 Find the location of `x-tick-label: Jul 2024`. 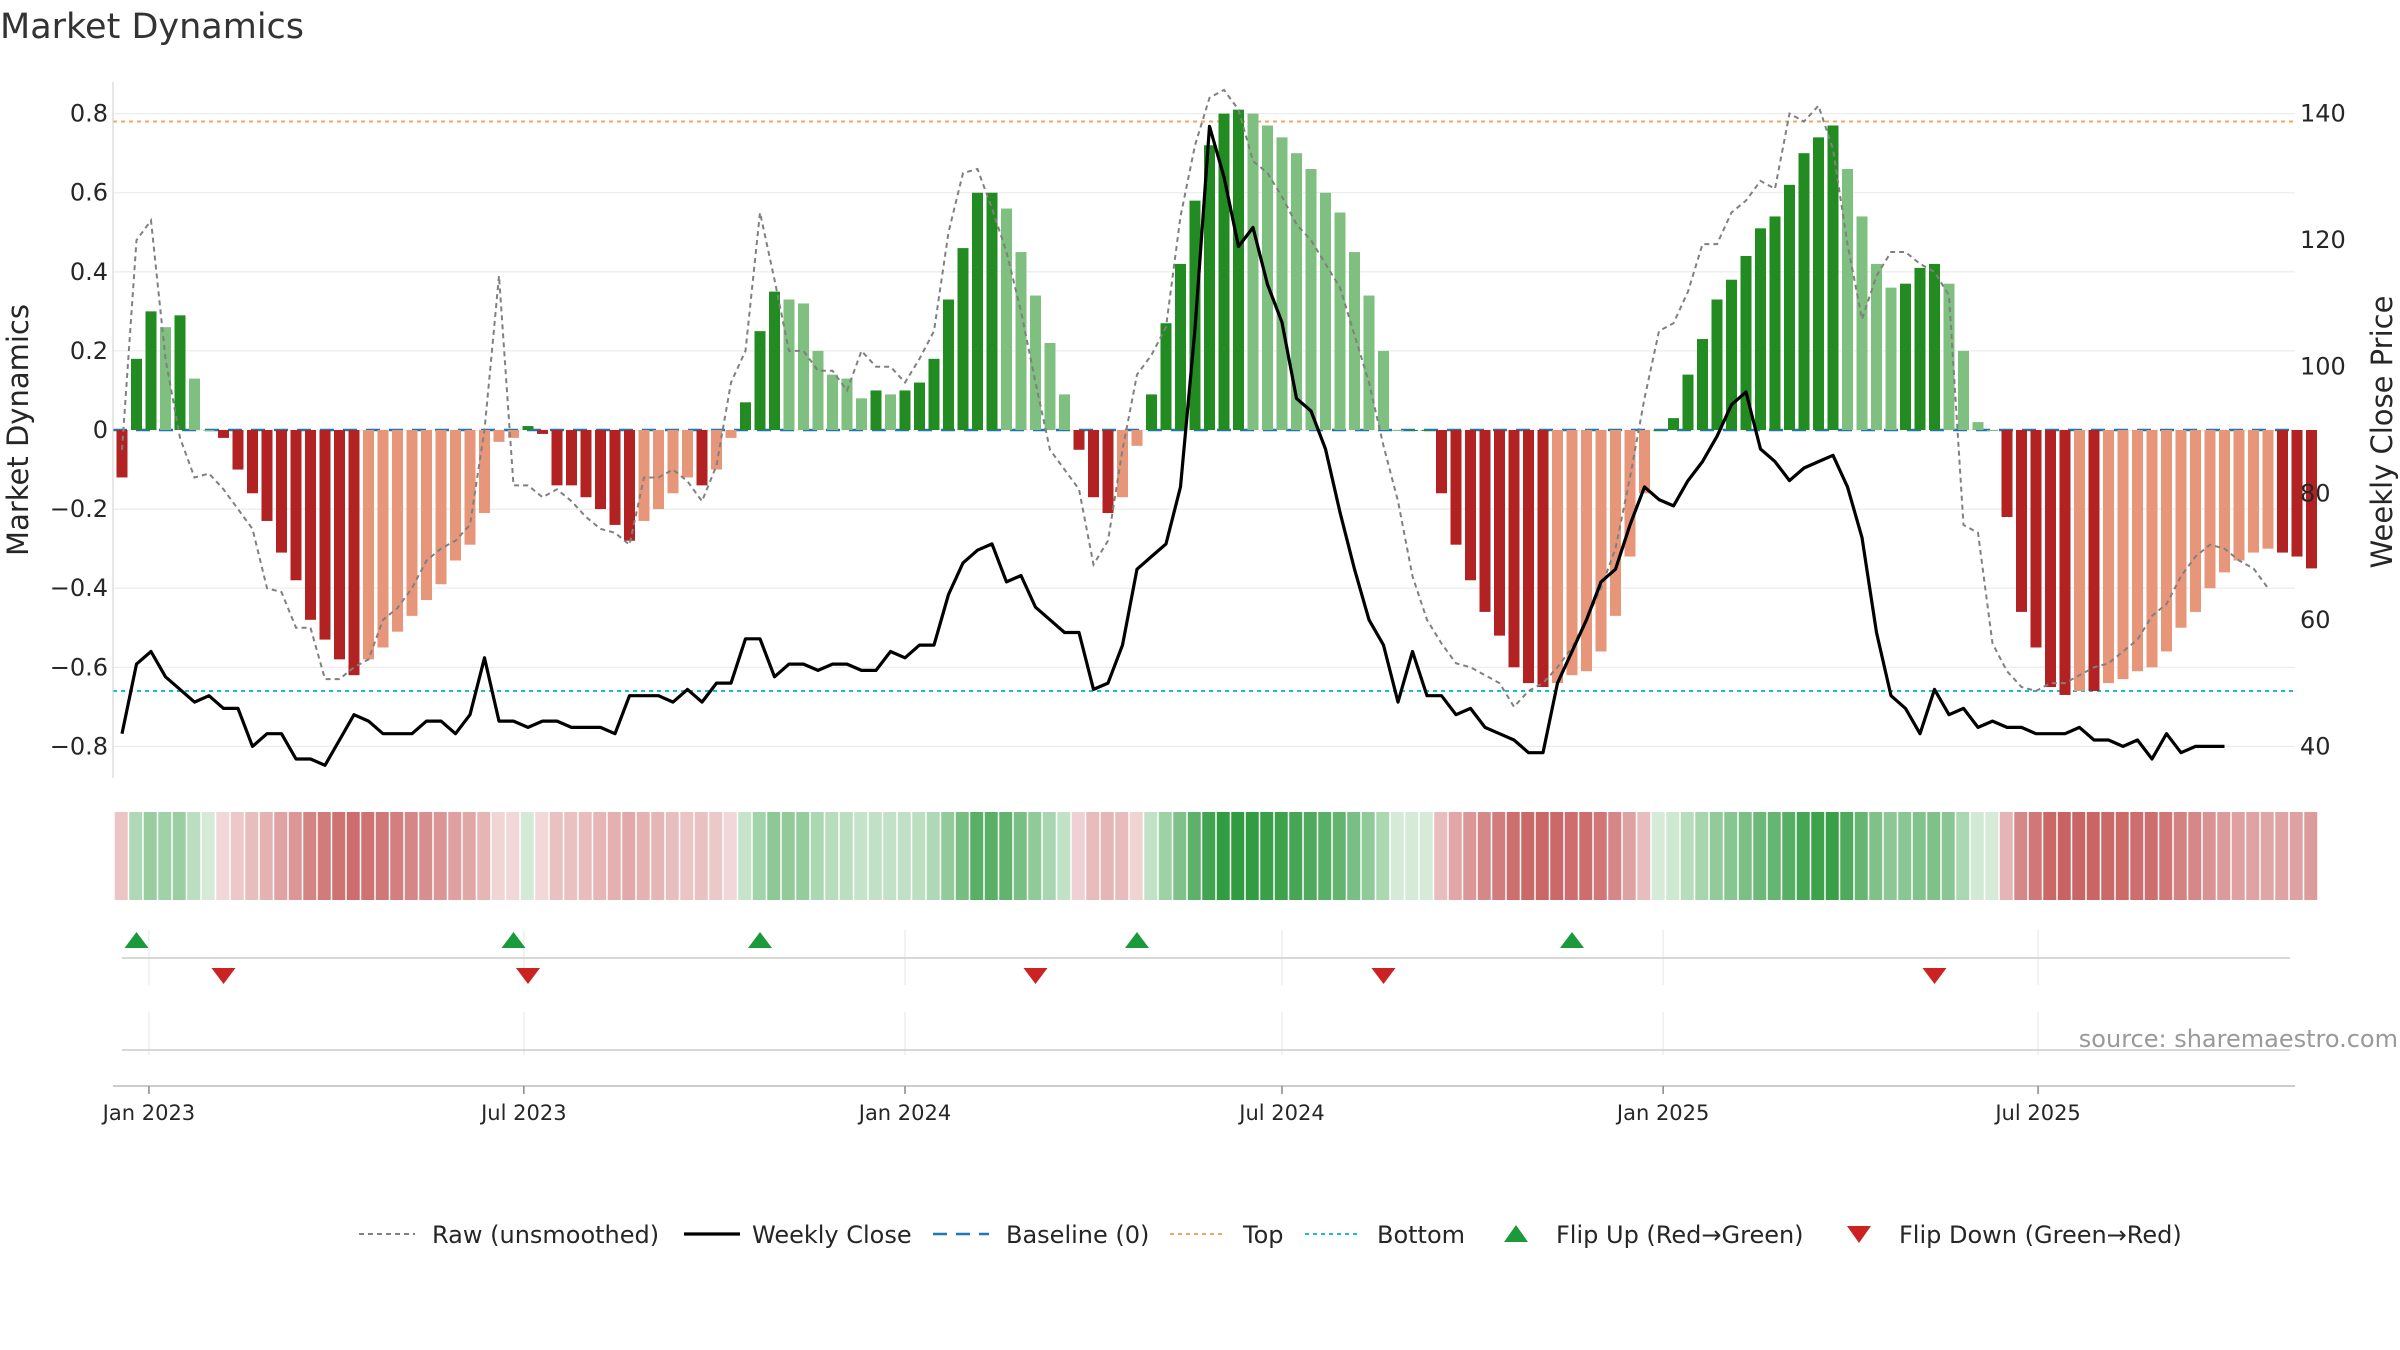

x-tick-label: Jul 2024 is located at coordinates (1280, 1113).